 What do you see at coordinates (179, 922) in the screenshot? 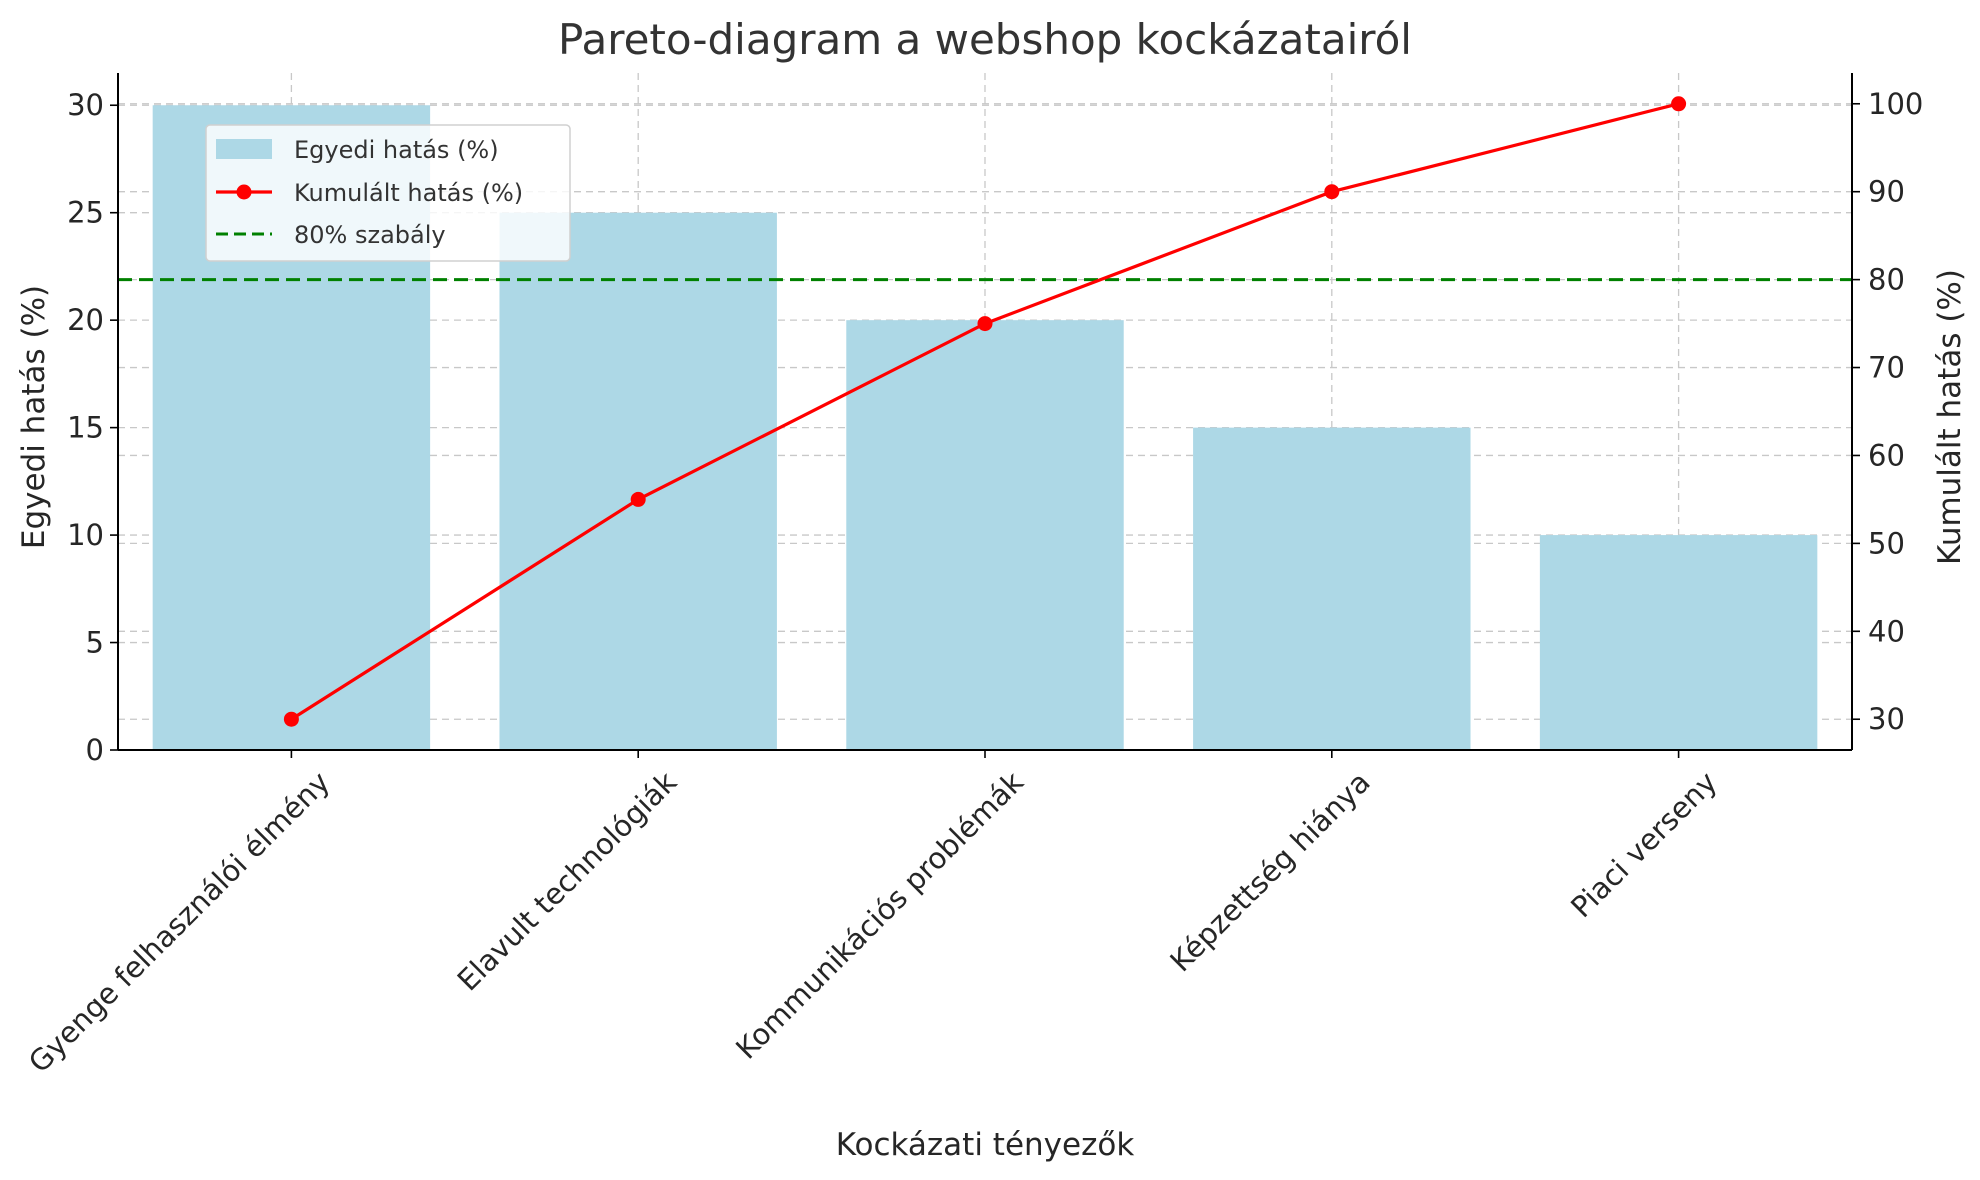
I see `x-tick-label-0: Gyenge felhasználói élmény` at bounding box center [179, 922].